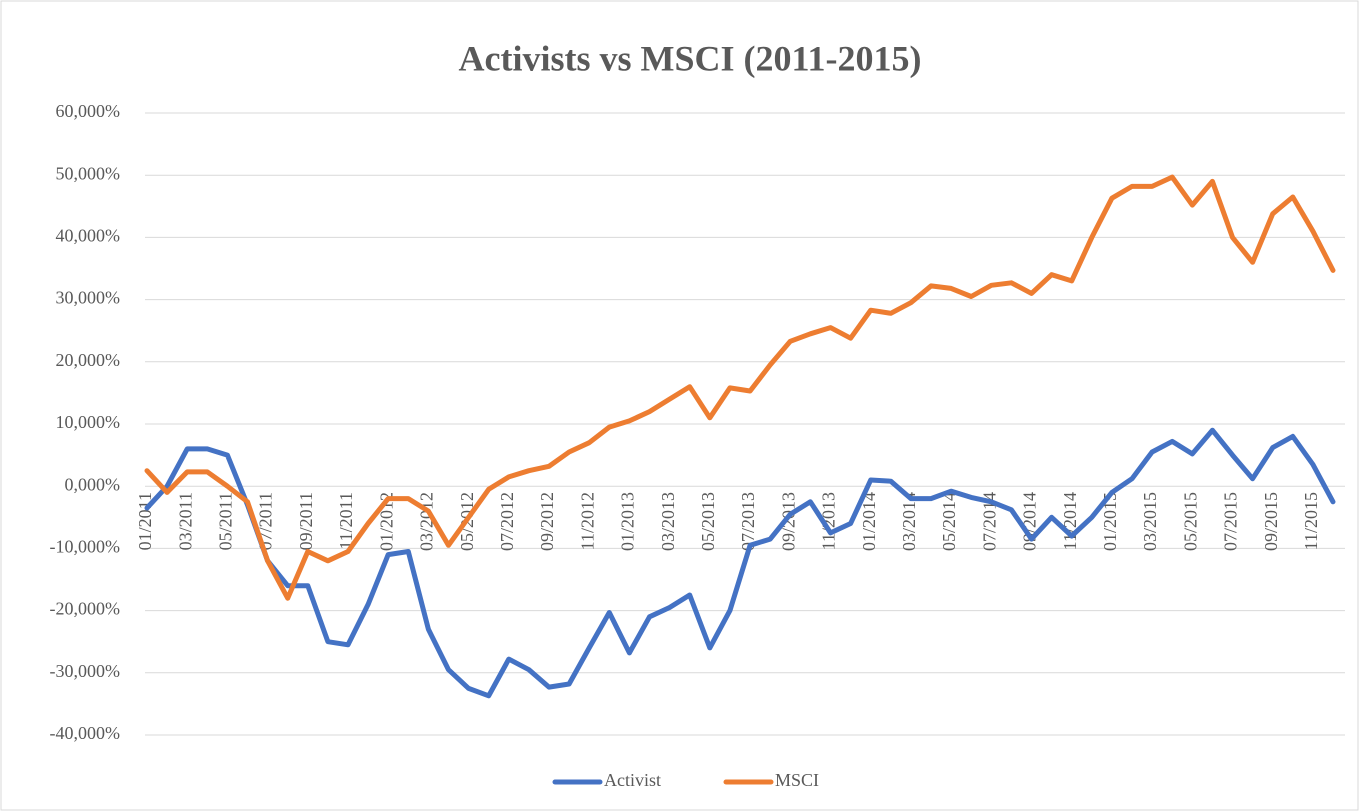  What do you see at coordinates (1231, 521) in the screenshot?
I see `x-tick-label: 07/2015` at bounding box center [1231, 521].